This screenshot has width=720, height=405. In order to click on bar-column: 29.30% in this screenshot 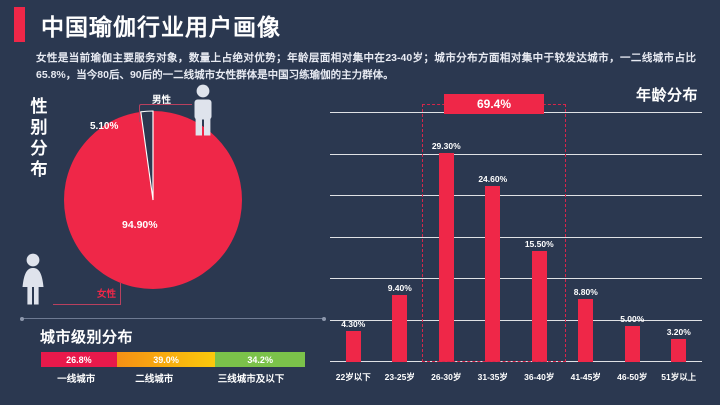, I will do `click(446, 237)`.